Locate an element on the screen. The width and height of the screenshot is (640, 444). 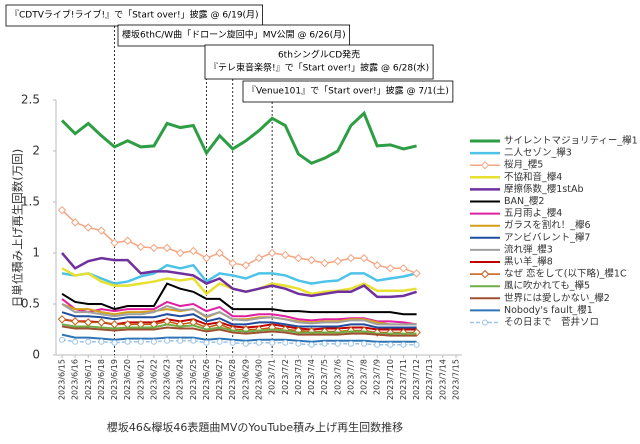
y-tick-label: 0.5 is located at coordinates (30, 304).